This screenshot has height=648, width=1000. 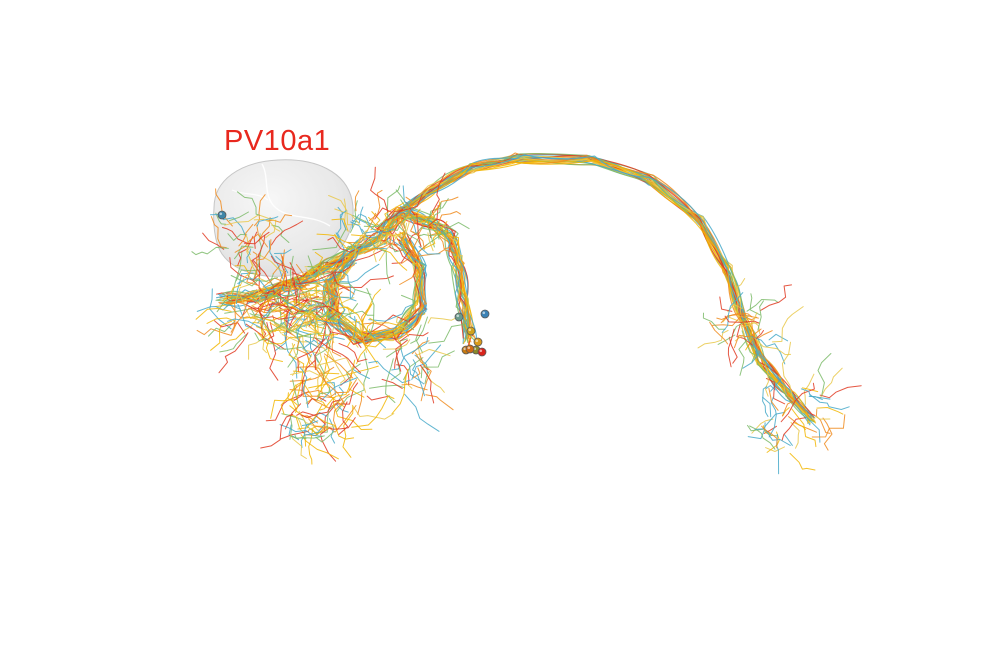 What do you see at coordinates (222, 215) in the screenshot?
I see `soma-left-blue` at bounding box center [222, 215].